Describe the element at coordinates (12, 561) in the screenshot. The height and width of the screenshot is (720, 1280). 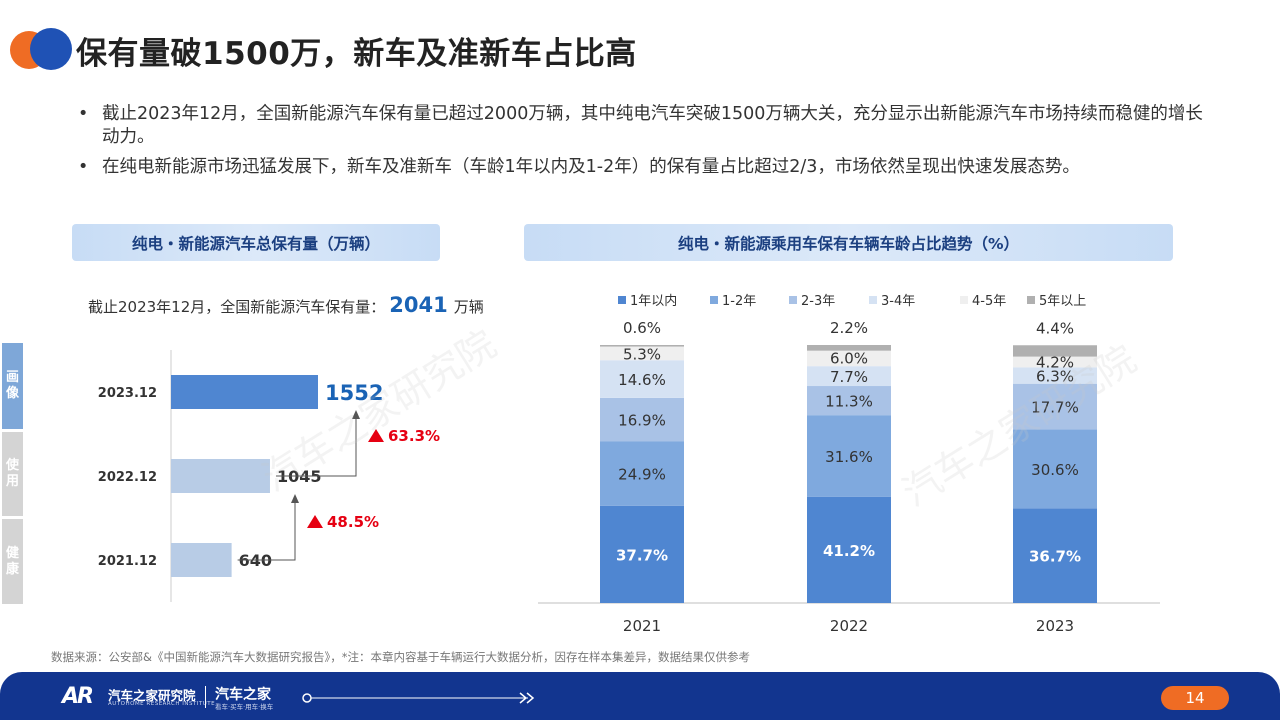
I see `side-tab-health: 健康` at that location.